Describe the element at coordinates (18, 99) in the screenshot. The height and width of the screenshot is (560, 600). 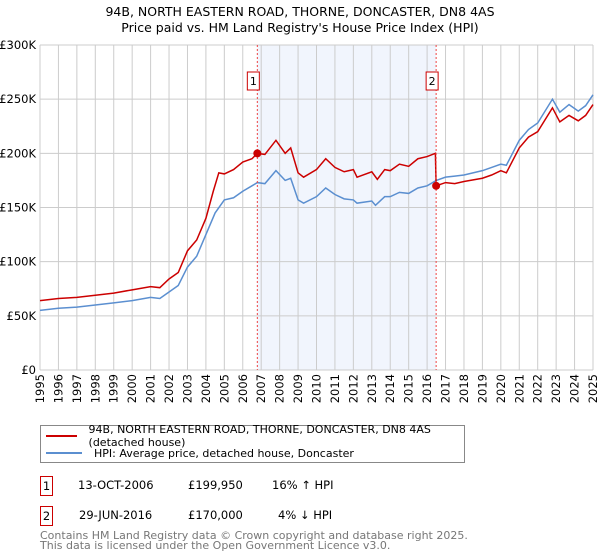
I see `y-tick-label: £250K` at that location.